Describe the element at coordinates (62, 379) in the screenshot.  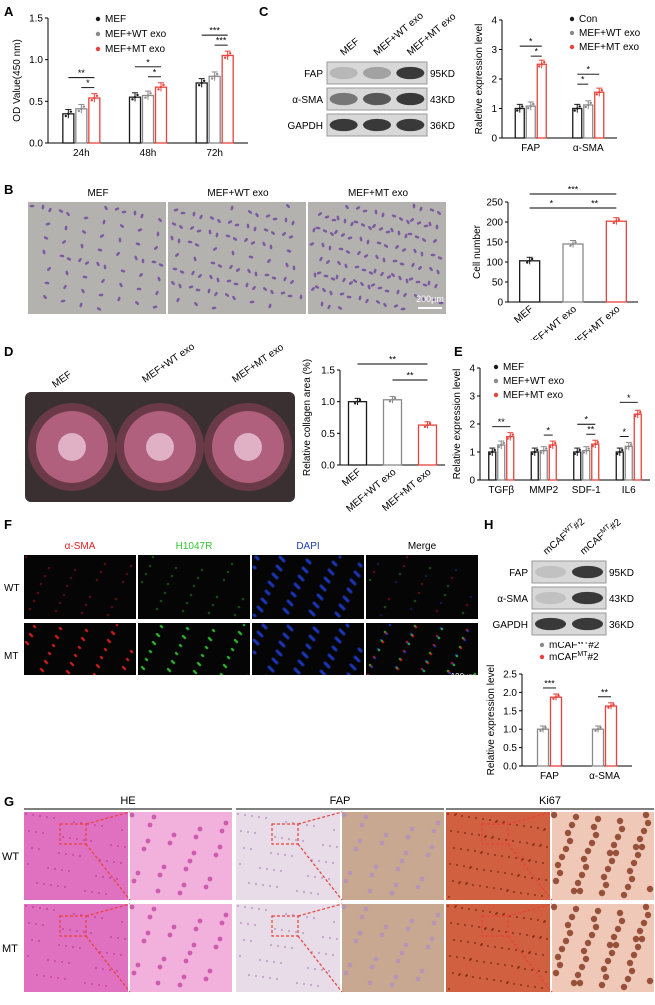
I see `panel-d-image-title: MEF` at that location.